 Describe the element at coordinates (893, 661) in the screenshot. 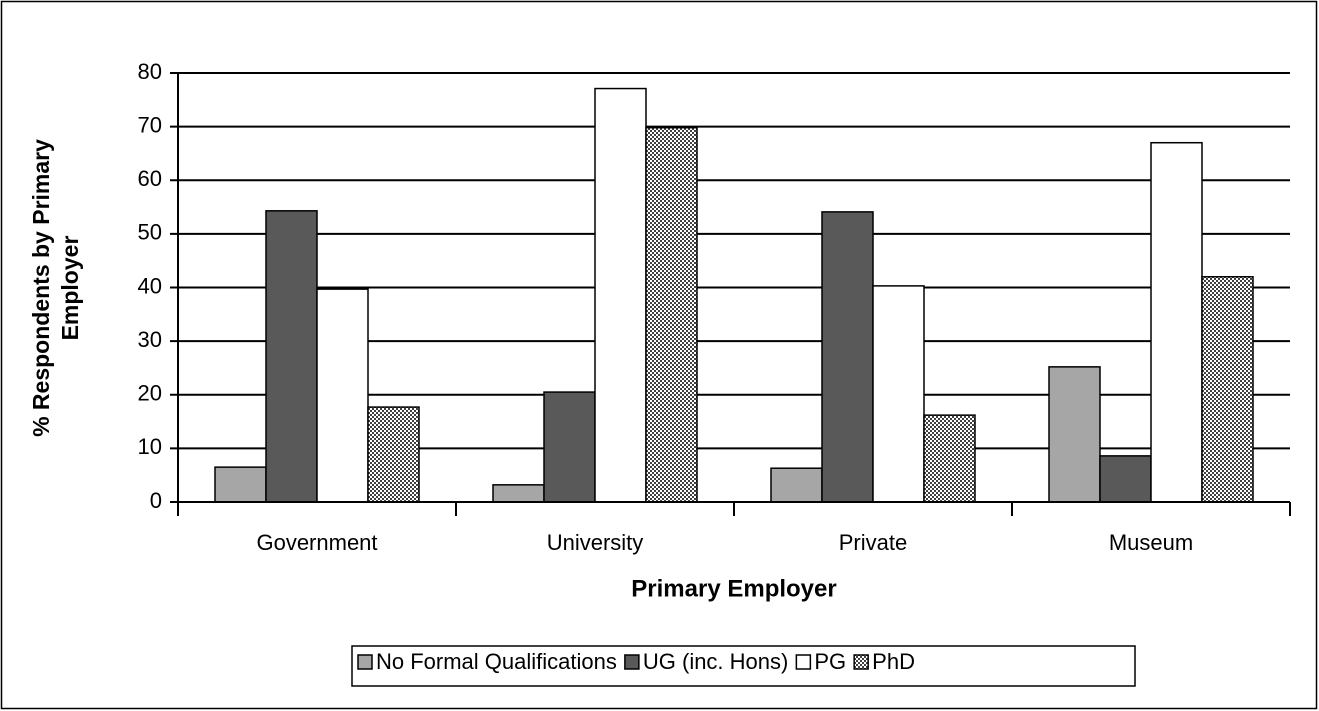

I see `legend-label: PhD` at that location.